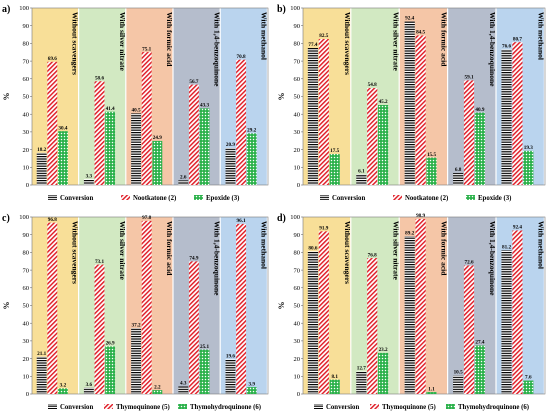 The width and height of the screenshot is (550, 418). What do you see at coordinates (136, 325) in the screenshot?
I see `data-label: 37.2` at bounding box center [136, 325].